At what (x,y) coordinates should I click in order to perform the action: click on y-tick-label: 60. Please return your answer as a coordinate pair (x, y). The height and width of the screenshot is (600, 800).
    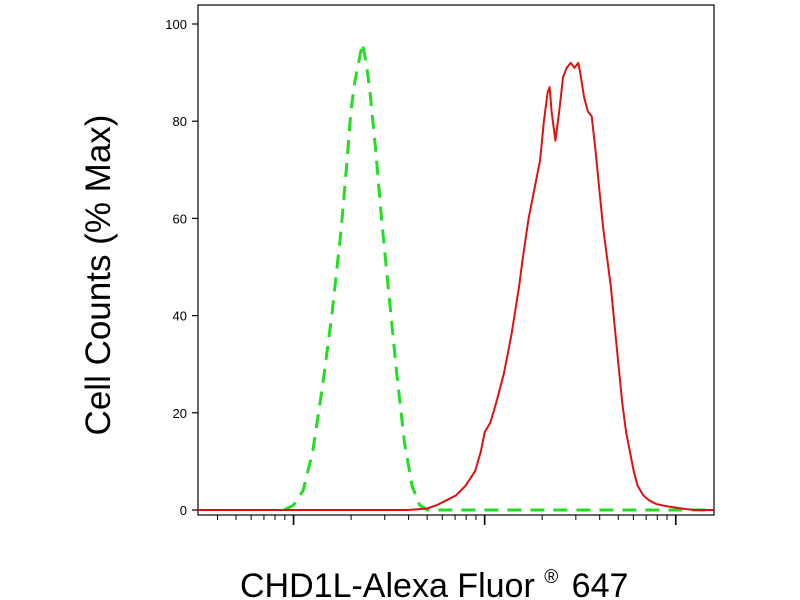
    Looking at the image, I should click on (180, 218).